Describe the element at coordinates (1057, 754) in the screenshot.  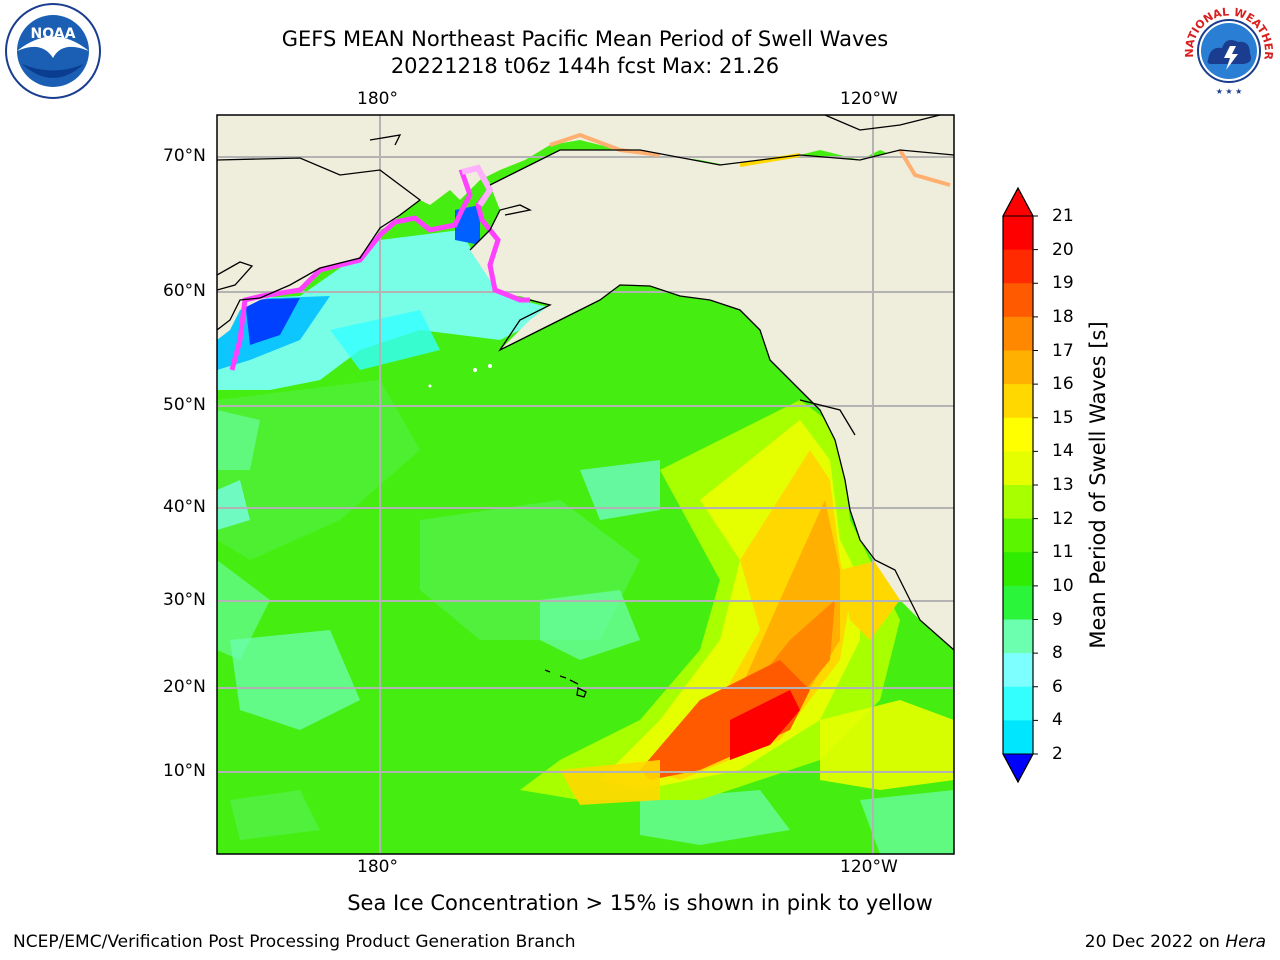
I see `colorbar-tick-label: 2` at that location.